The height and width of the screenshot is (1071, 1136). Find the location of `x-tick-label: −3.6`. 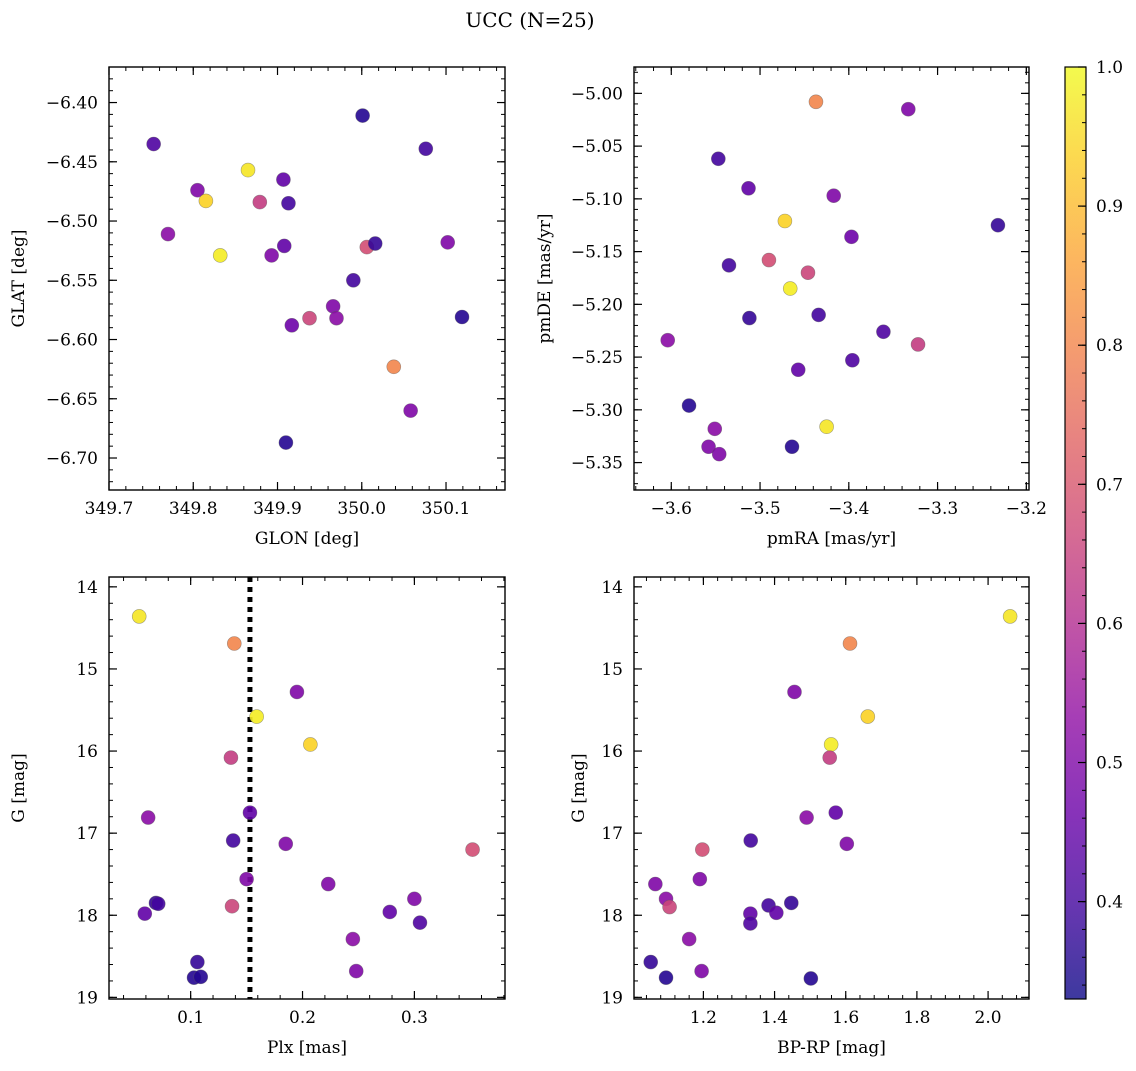

x-tick-label: −3.6 is located at coordinates (671, 509).